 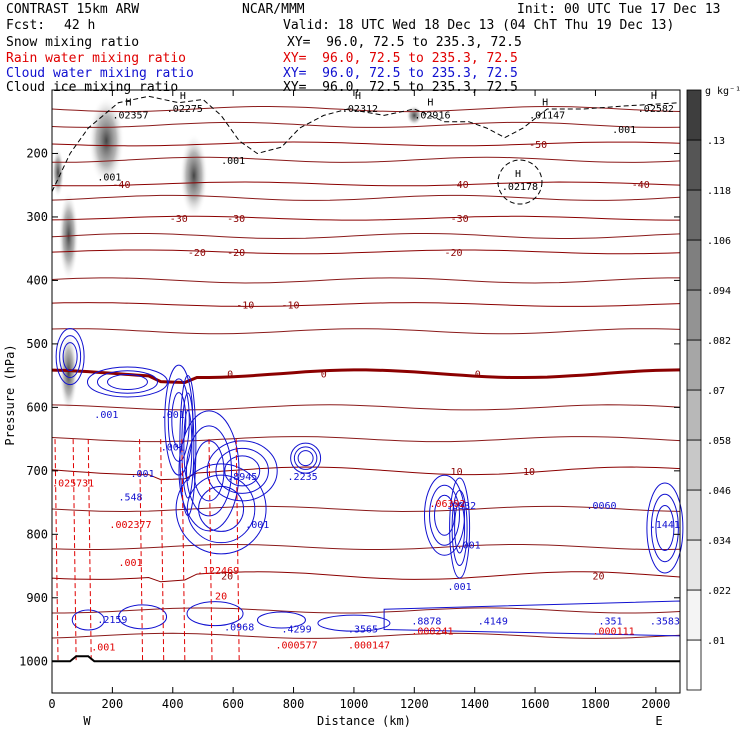 I want to click on temperature-contour-label: -50, so click(x=538, y=145).